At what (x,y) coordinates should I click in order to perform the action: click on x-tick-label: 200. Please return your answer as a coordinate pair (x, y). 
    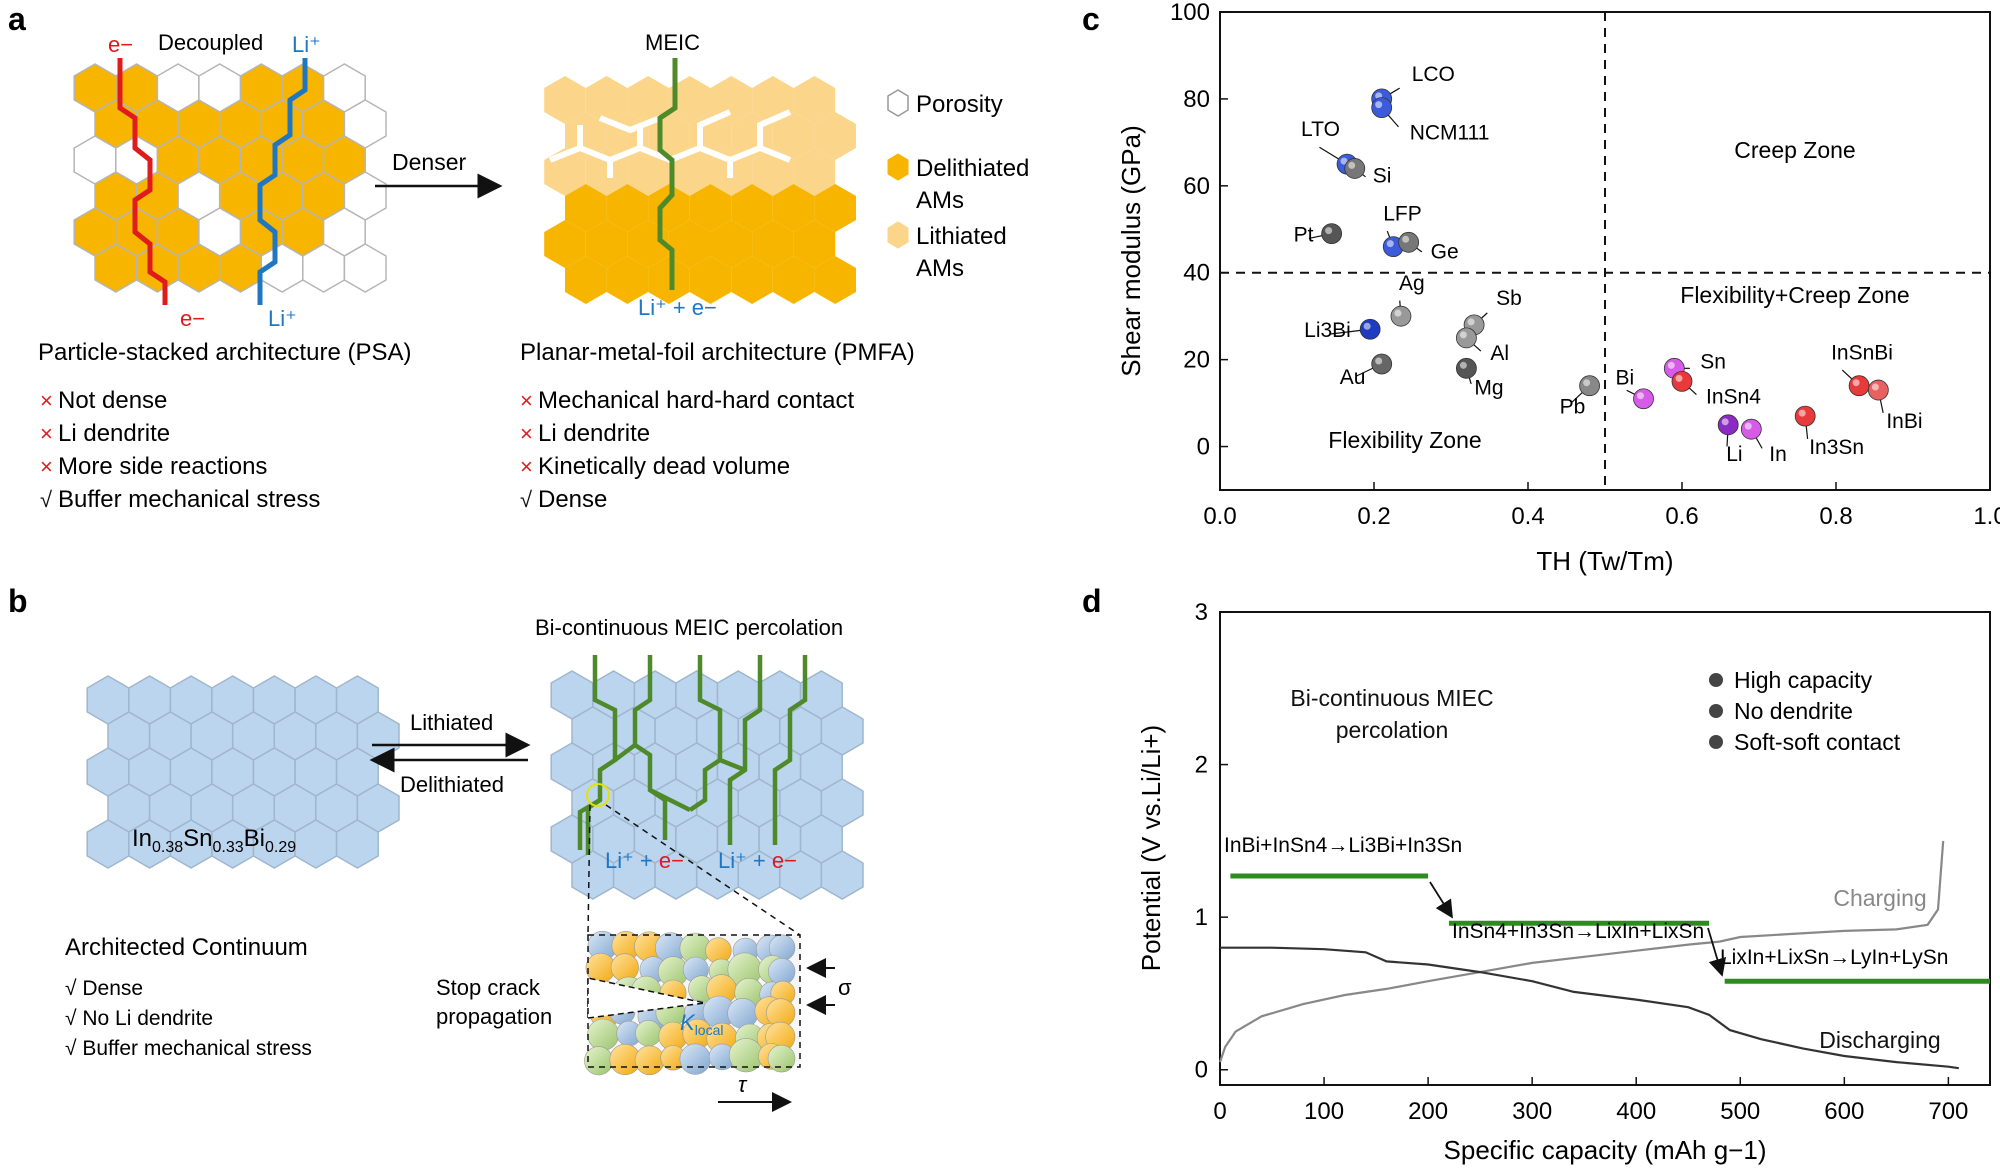
    Looking at the image, I should click on (1428, 1111).